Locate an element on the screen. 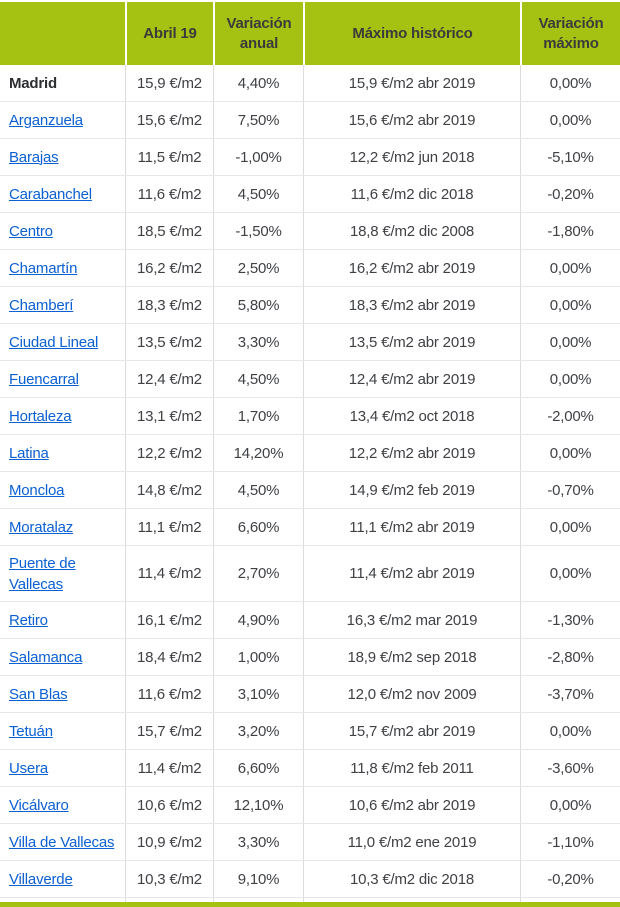  district-name-cell: Arganzuela is located at coordinates (62, 120).